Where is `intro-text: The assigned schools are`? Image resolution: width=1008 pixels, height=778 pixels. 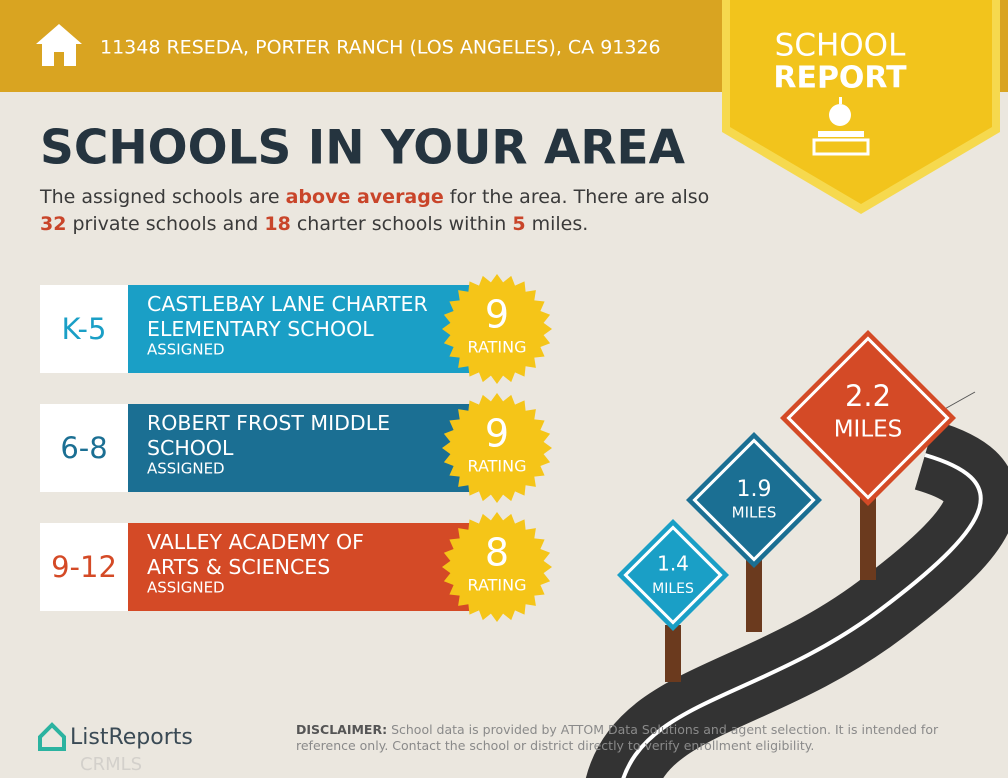 intro-text: The assigned schools are is located at coordinates (163, 197).